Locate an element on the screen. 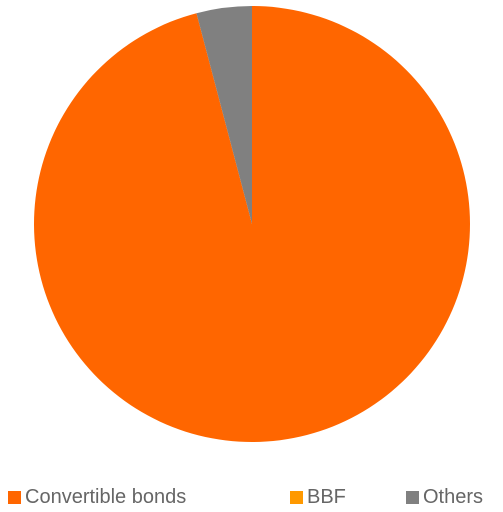  legend-item-others: Others is located at coordinates (444, 497).